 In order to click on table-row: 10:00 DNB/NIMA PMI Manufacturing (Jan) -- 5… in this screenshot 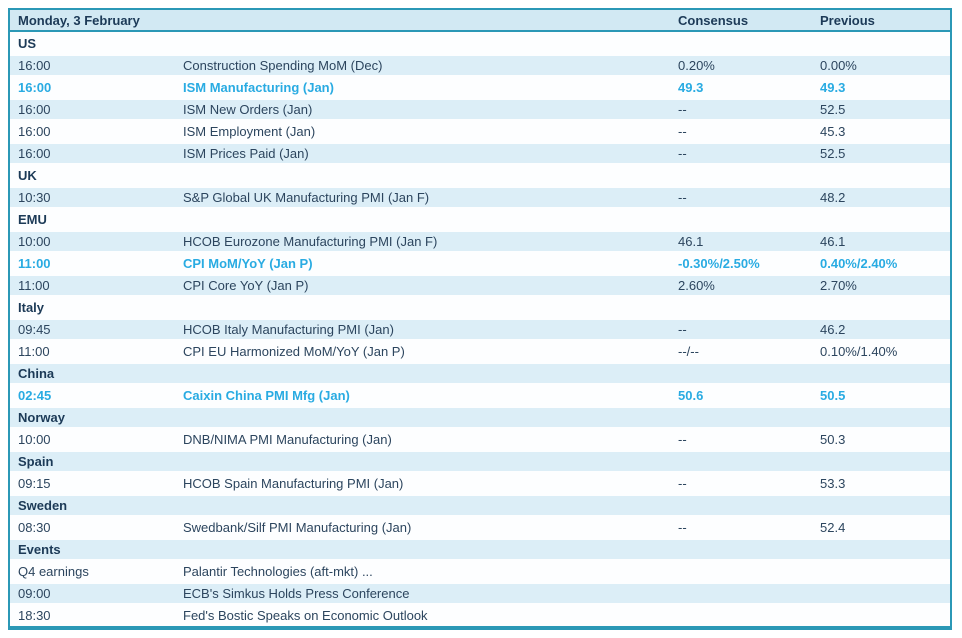, I will do `click(480, 439)`.